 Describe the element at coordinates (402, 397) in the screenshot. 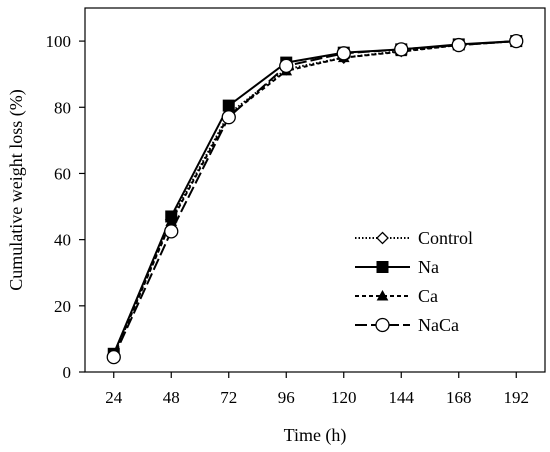

I see `x-tick-label-144: 144` at that location.